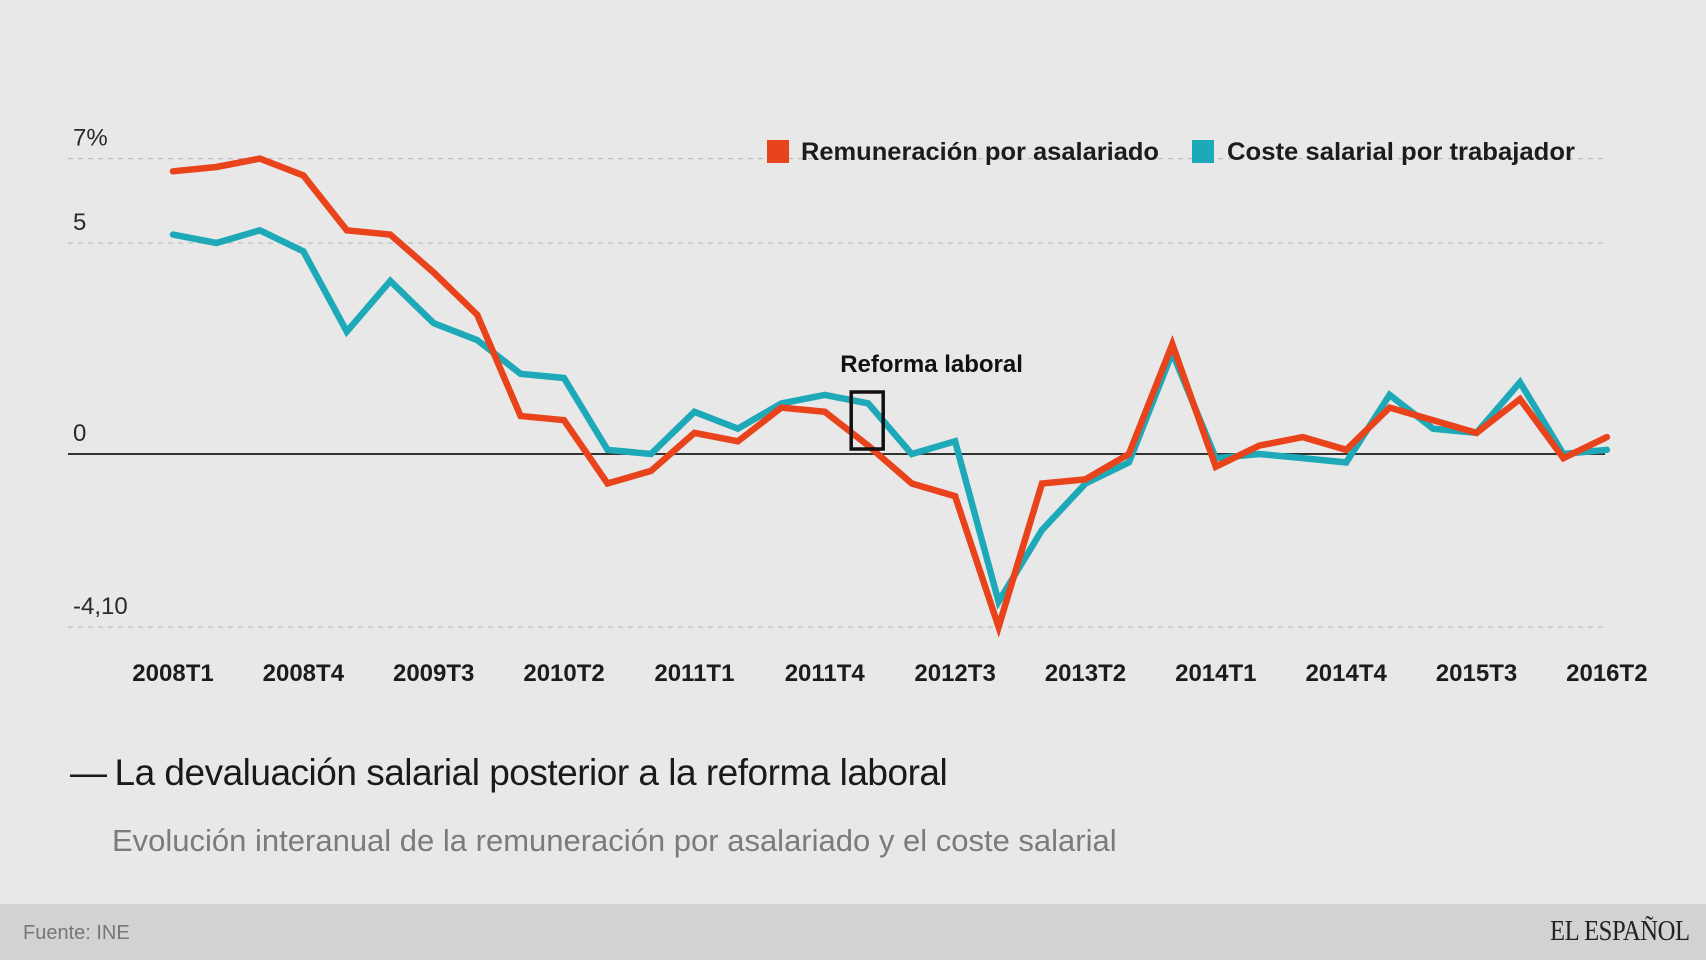 The height and width of the screenshot is (960, 1706). Describe the element at coordinates (90, 138) in the screenshot. I see `y-tick-label: 7%` at that location.